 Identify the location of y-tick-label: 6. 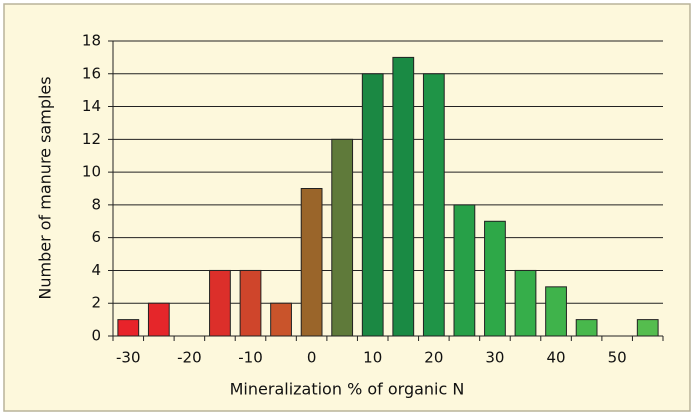
(96, 237).